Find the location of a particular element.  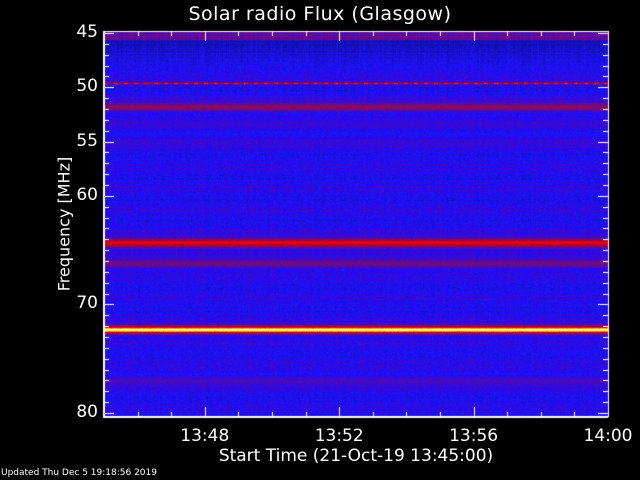

x-axis-label: Start Time (21-Oct-19 13:45:00) is located at coordinates (356, 456).